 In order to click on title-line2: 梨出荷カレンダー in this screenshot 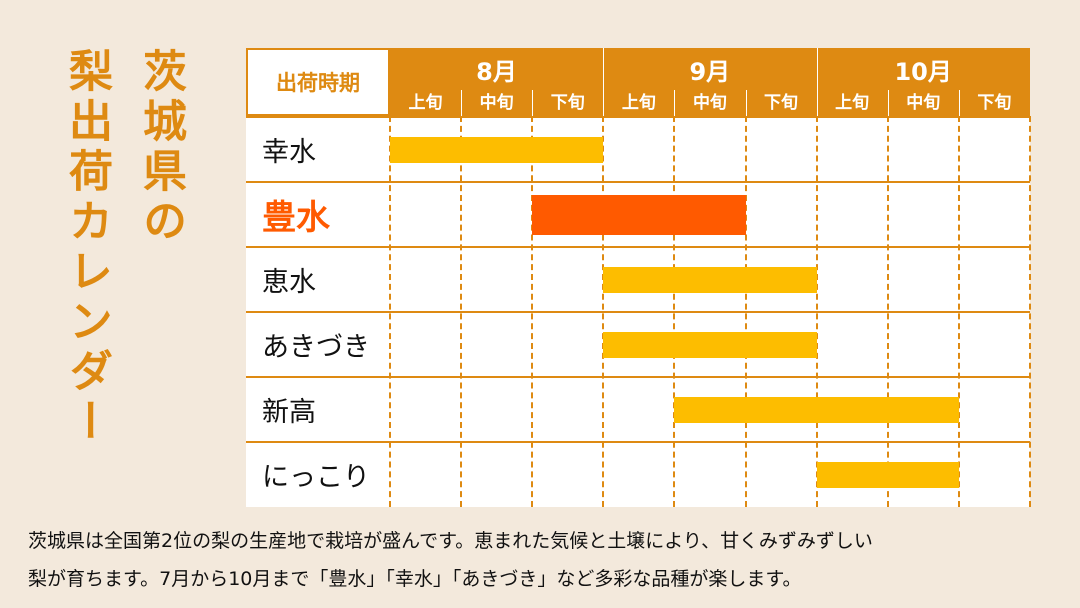, I will do `click(86, 248)`.